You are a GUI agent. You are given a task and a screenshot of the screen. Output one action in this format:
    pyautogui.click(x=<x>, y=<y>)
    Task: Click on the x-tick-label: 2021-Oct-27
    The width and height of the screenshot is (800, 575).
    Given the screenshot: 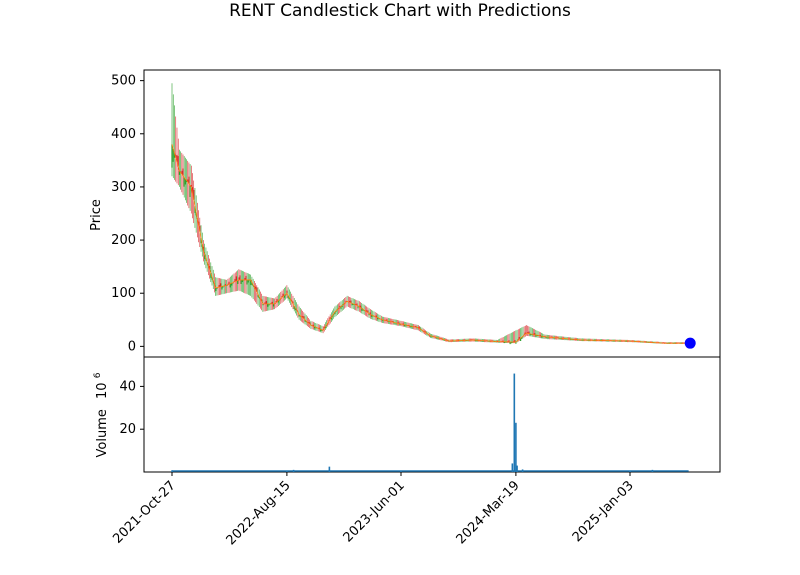 What is the action you would take?
    pyautogui.click(x=144, y=512)
    